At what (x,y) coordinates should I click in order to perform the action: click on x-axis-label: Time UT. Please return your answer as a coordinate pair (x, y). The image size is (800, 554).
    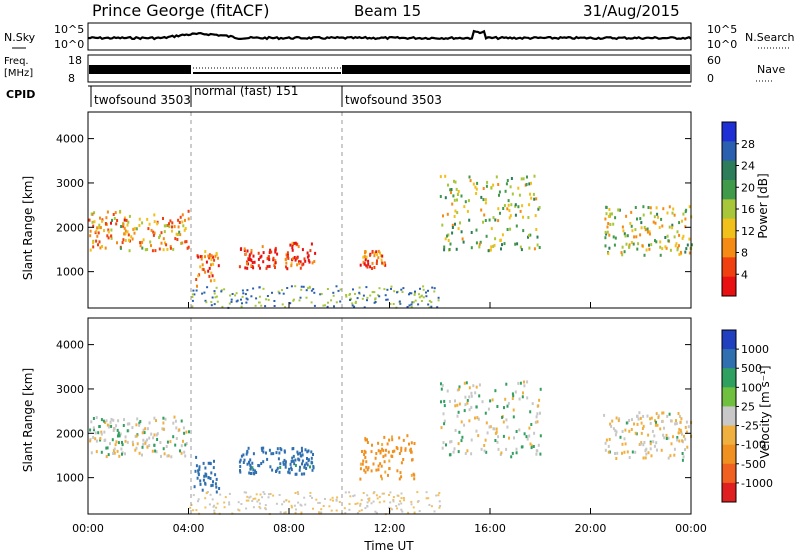
    Looking at the image, I should click on (388, 546).